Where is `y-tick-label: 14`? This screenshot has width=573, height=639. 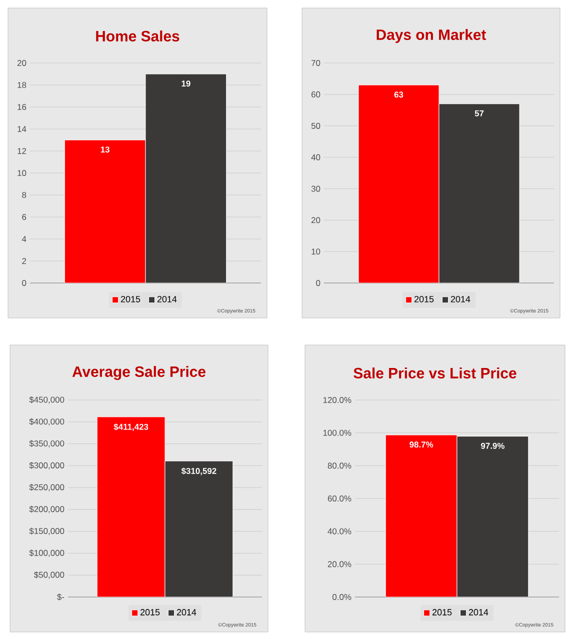 y-tick-label: 14 is located at coordinates (22, 129).